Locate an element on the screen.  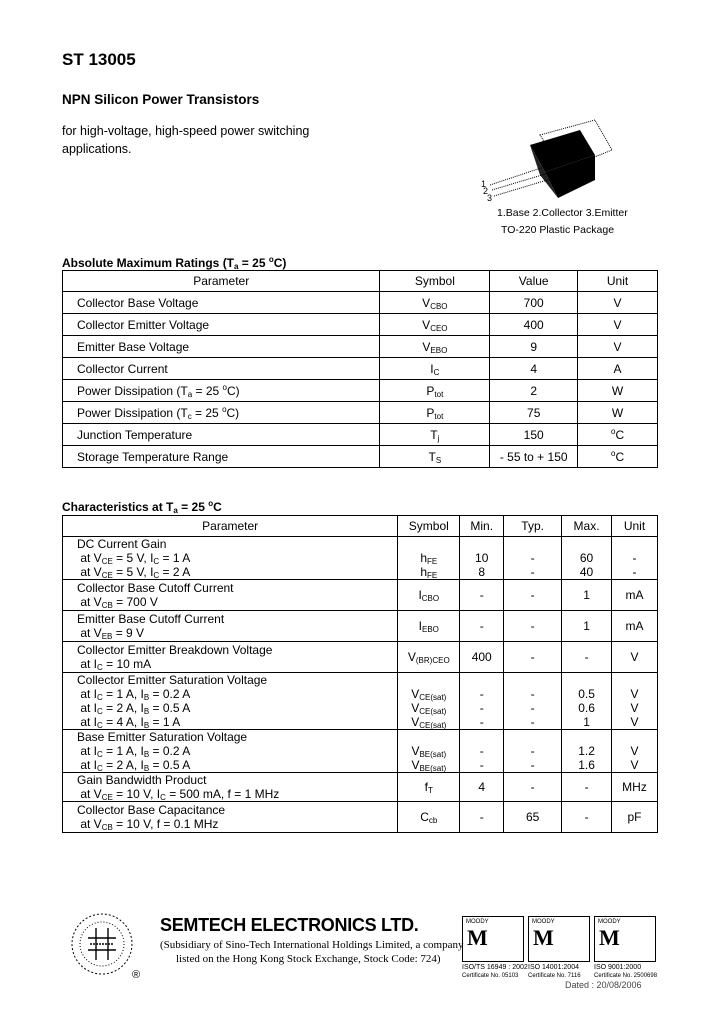
company-name: SEMTECH ELECTRONICS LTD. is located at coordinates (289, 925).